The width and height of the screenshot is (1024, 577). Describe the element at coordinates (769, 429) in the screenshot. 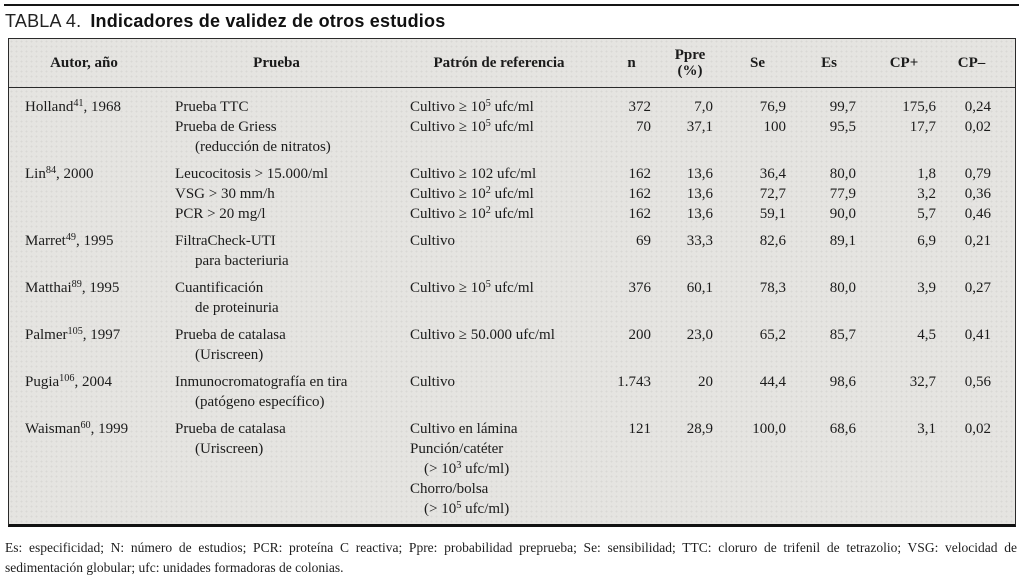

I see `cell-se: 100,0` at that location.